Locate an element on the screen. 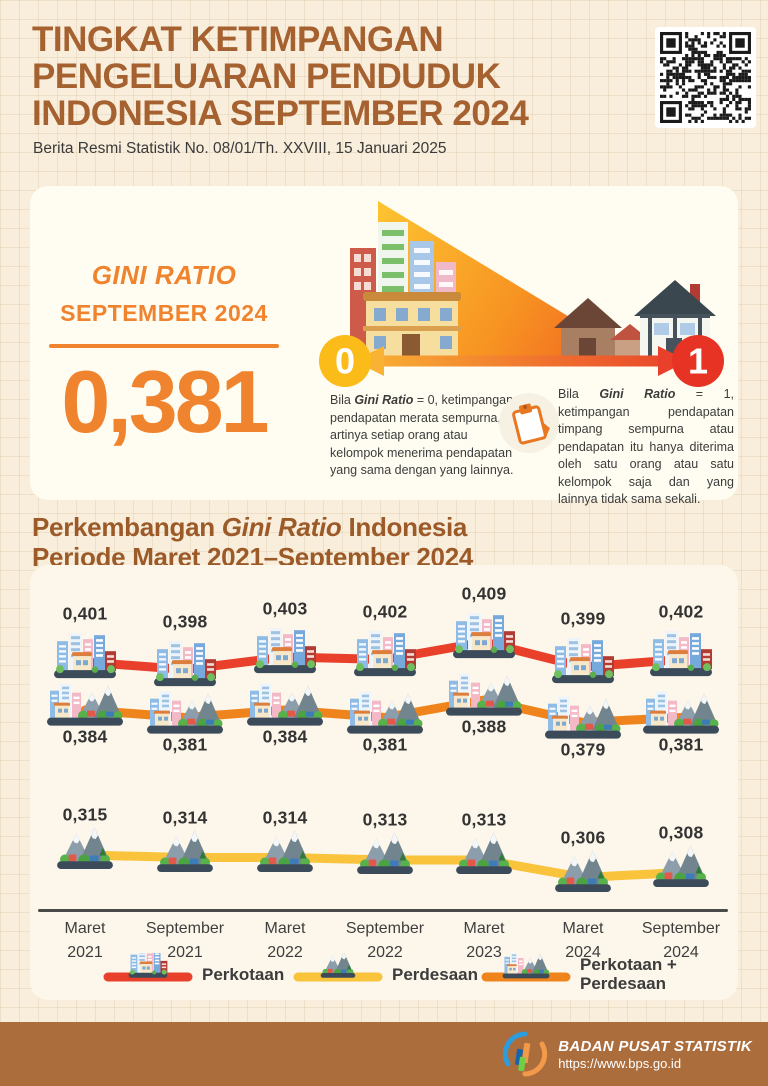 The width and height of the screenshot is (768, 1086). footer-org: BADAN PUSAT STATISTIK is located at coordinates (655, 1046).